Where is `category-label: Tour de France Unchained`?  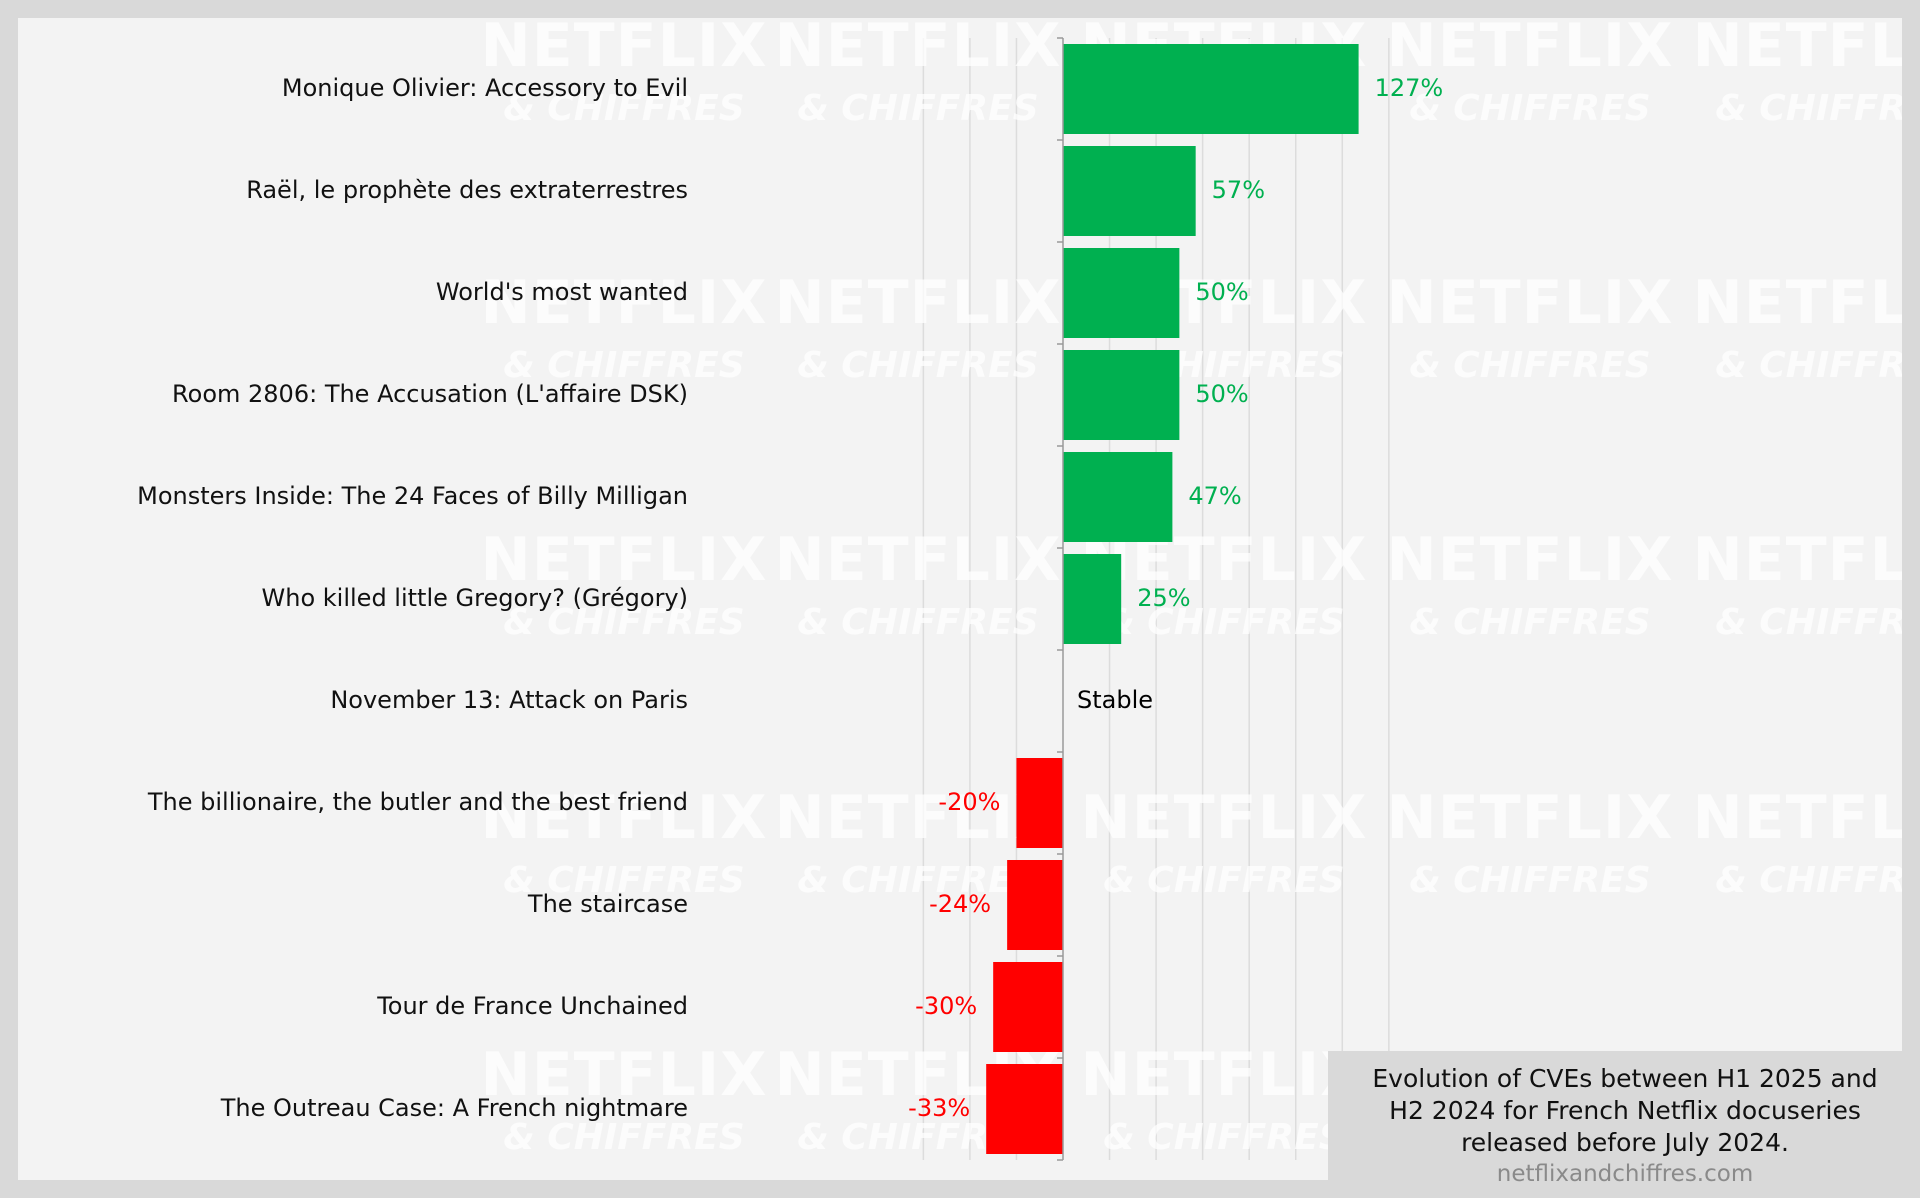
category-label: Tour de France Unchained is located at coordinates (532, 1006).